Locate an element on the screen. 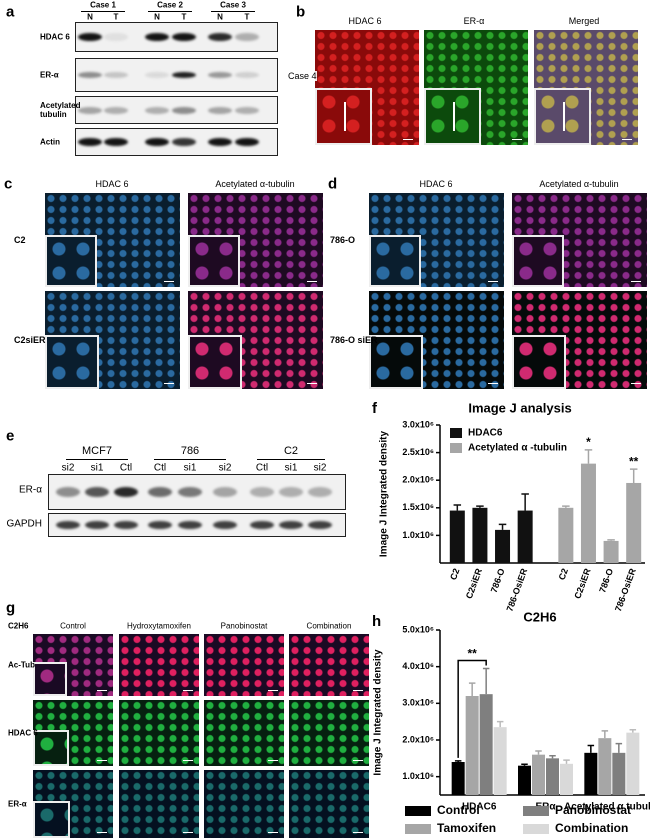 The image size is (650, 840). legend-label: Combination is located at coordinates (591, 828).